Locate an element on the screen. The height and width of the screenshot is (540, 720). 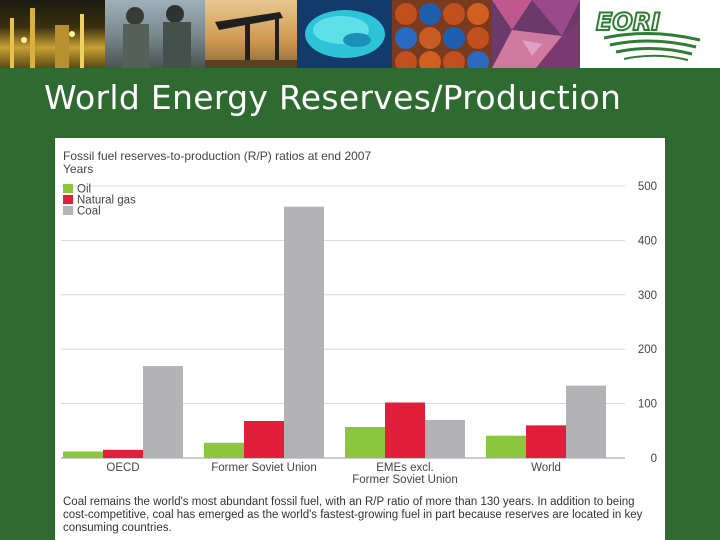
legend-swatch-coal is located at coordinates (68, 210).